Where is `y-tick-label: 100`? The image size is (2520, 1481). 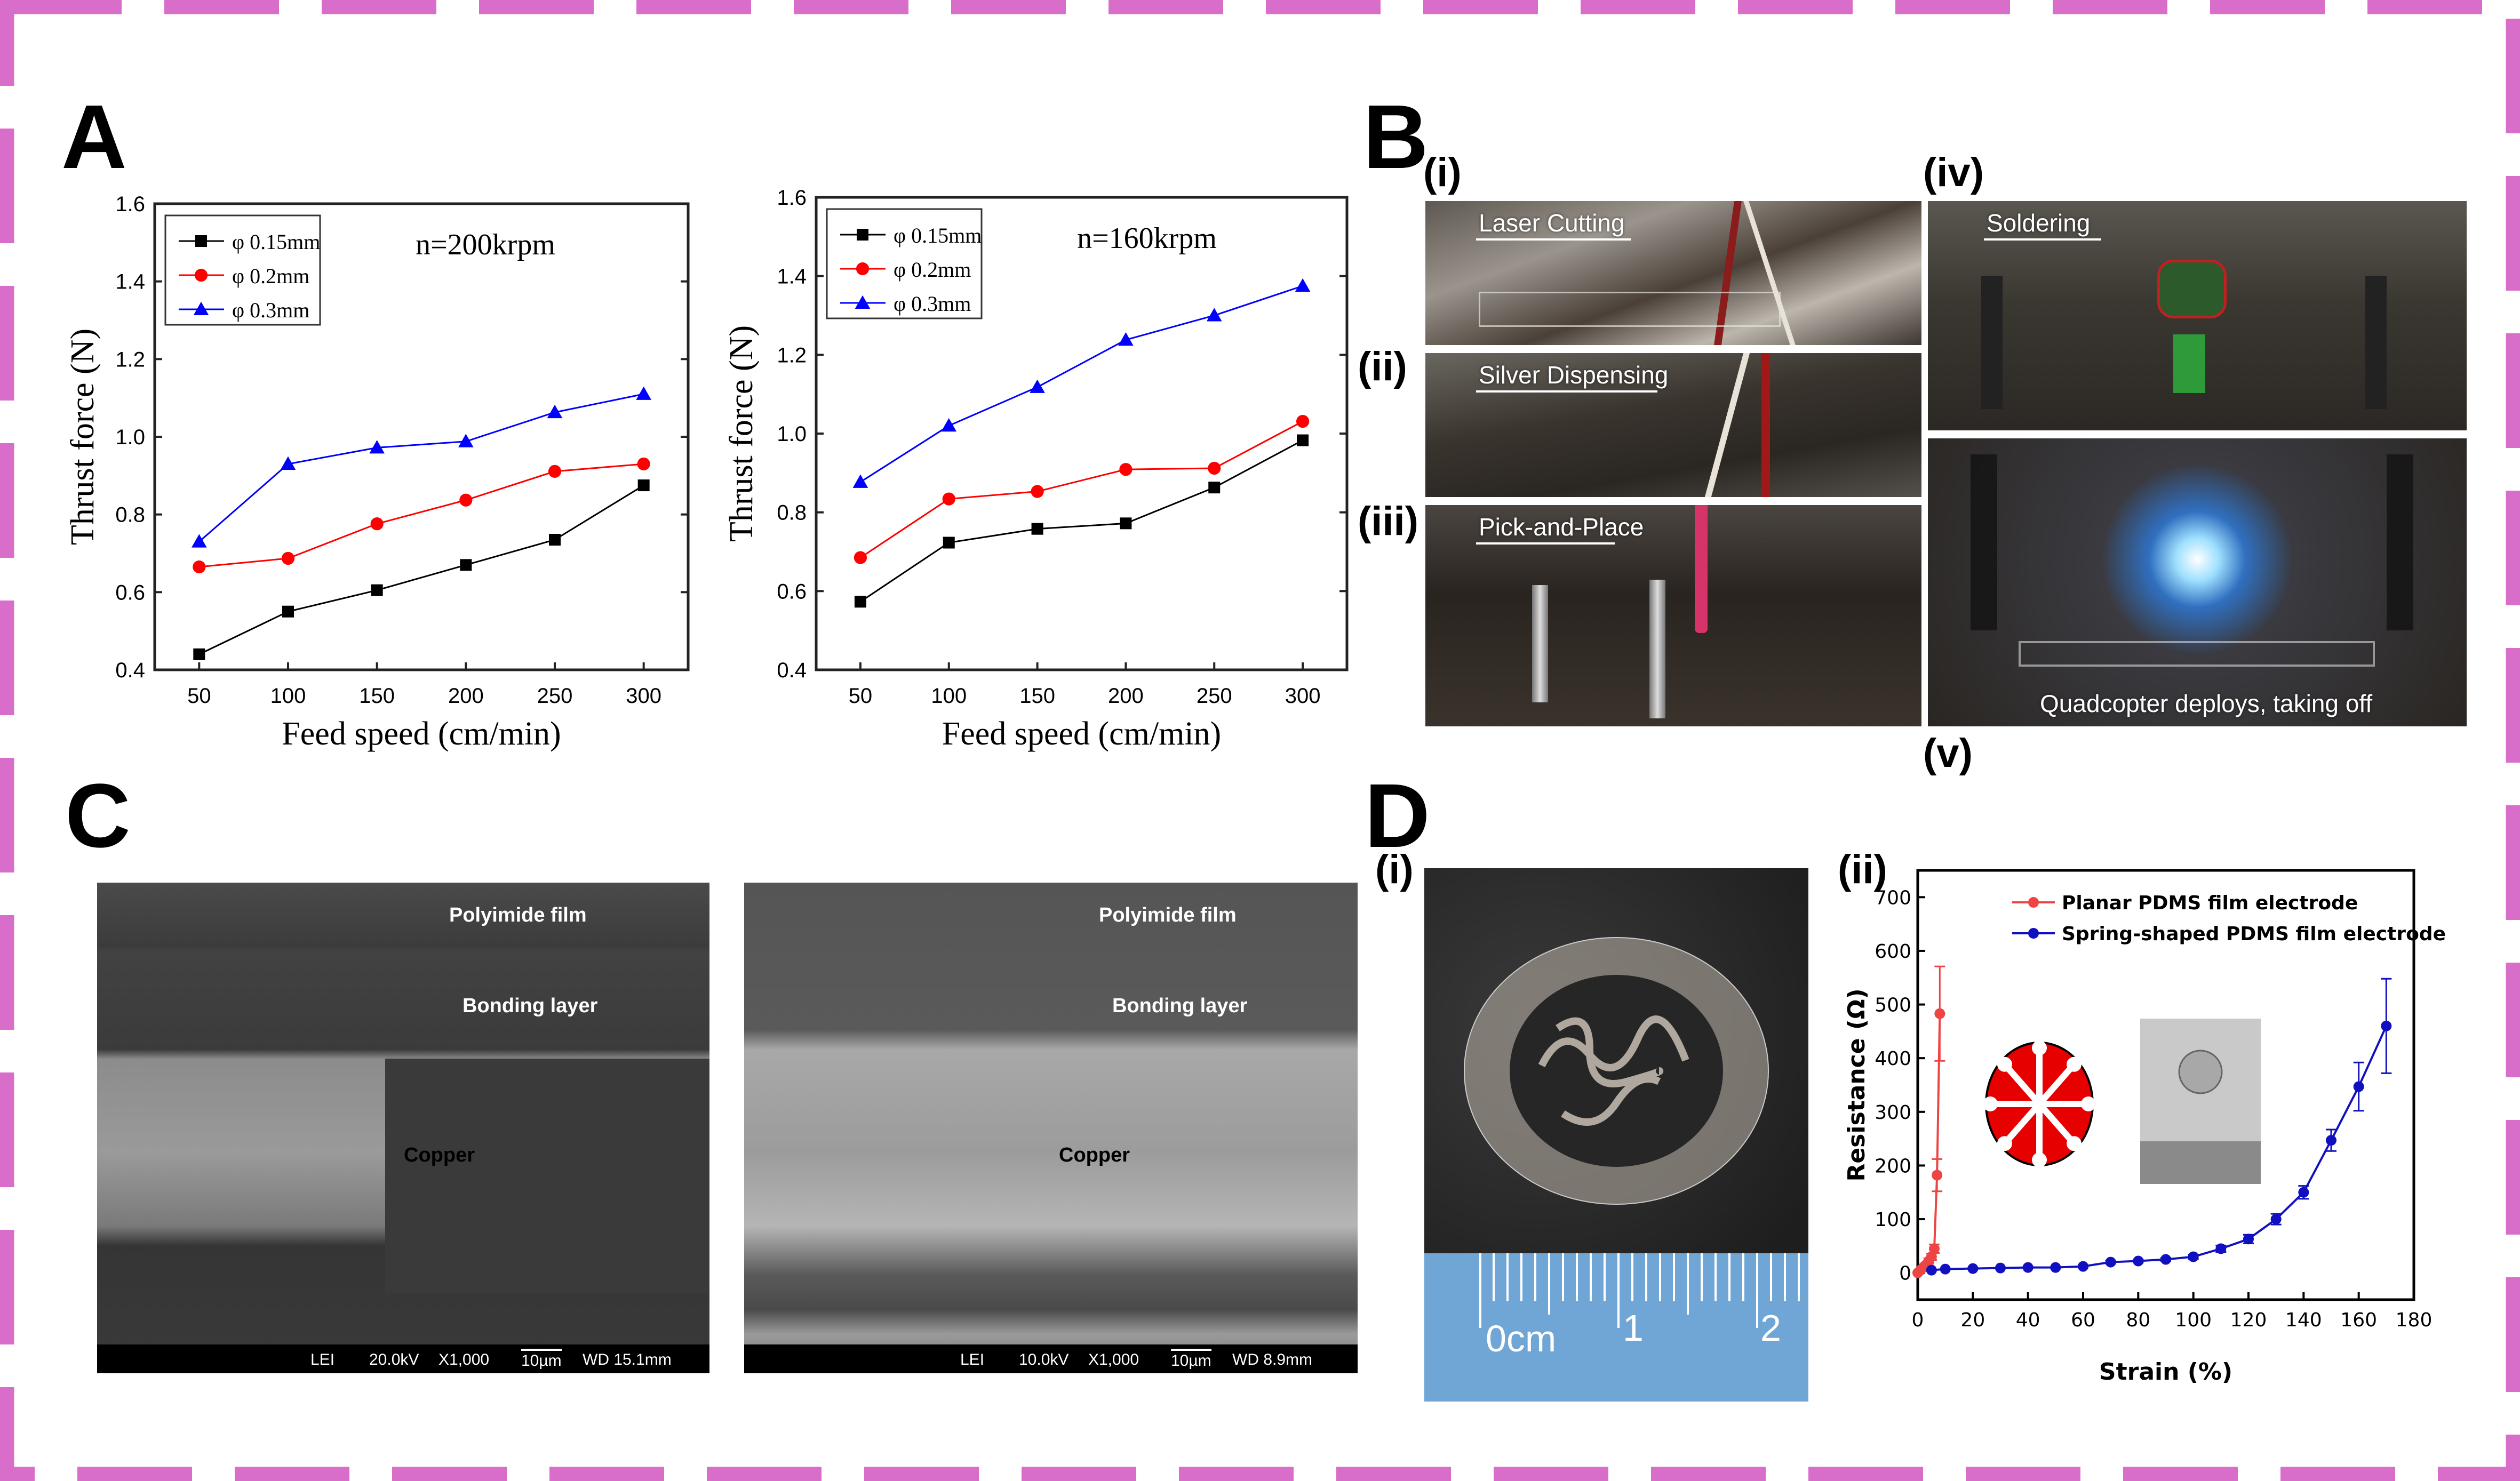
y-tick-label: 100 is located at coordinates (1893, 1220).